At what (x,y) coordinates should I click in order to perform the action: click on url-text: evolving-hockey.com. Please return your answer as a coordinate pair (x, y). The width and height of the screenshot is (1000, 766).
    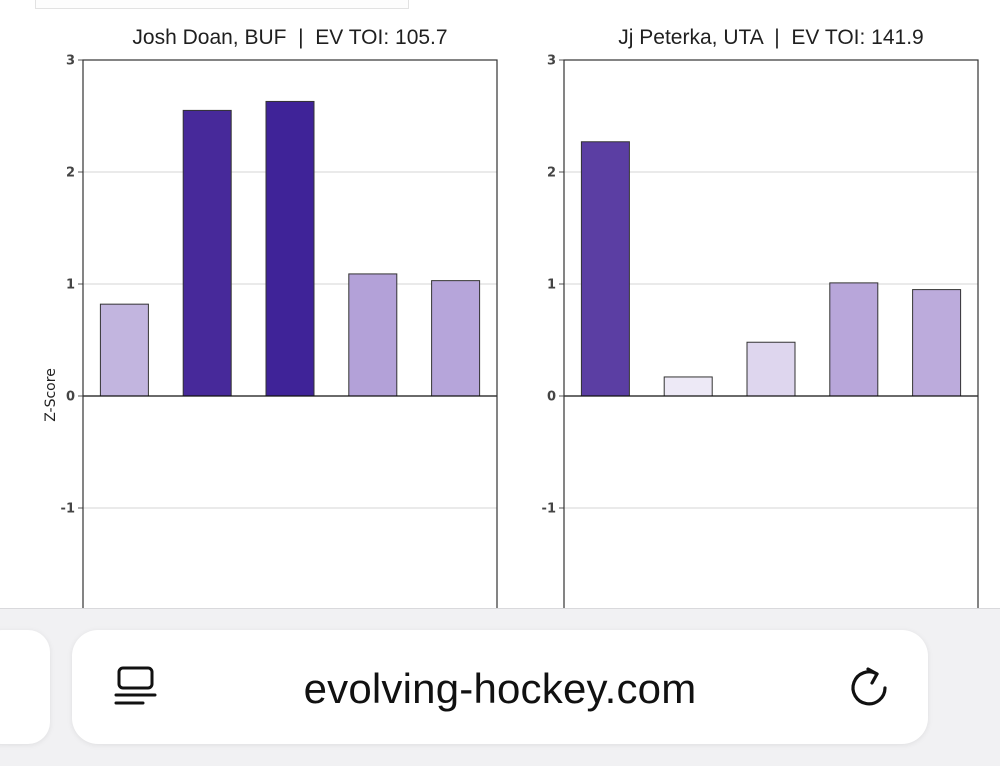
    Looking at the image, I should click on (500, 688).